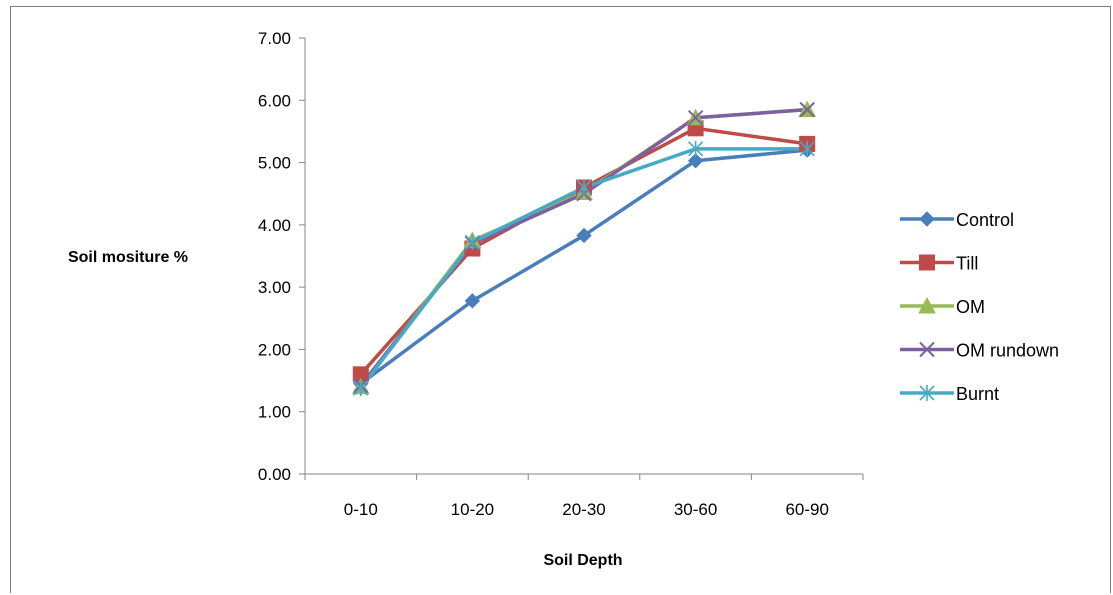 The height and width of the screenshot is (595, 1113). What do you see at coordinates (274, 225) in the screenshot?
I see `y-tick-label: 4.00` at bounding box center [274, 225].